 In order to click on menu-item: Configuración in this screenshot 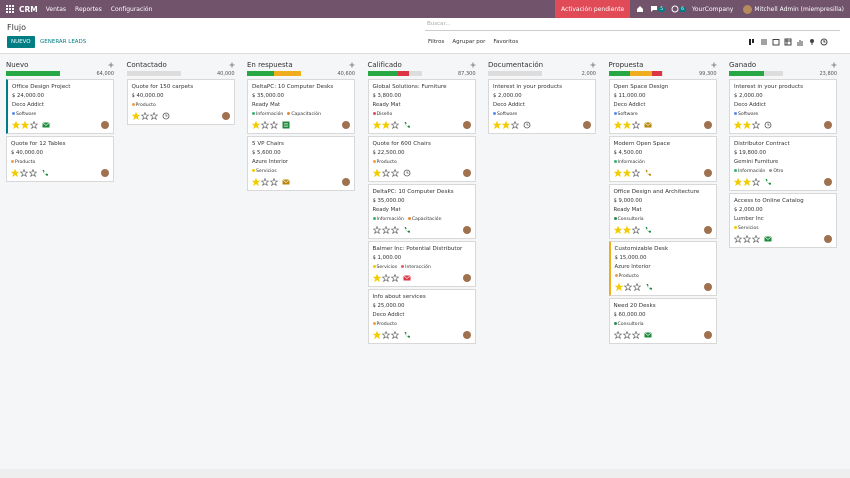, I will do `click(131, 9)`.